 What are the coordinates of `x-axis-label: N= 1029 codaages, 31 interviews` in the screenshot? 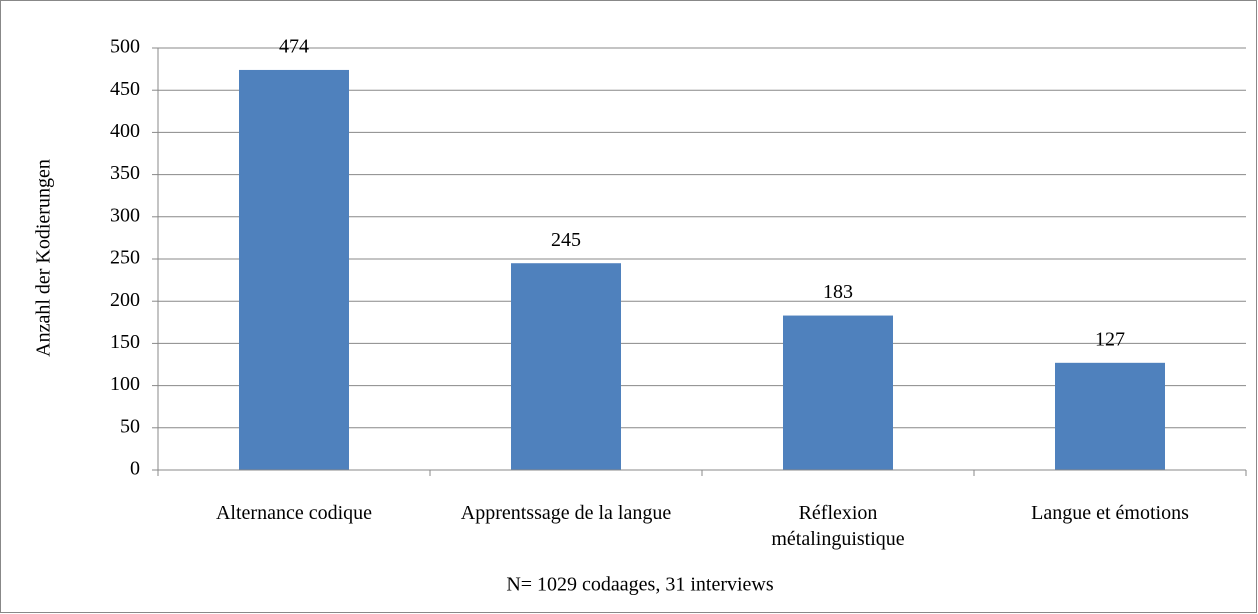 It's located at (640, 585).